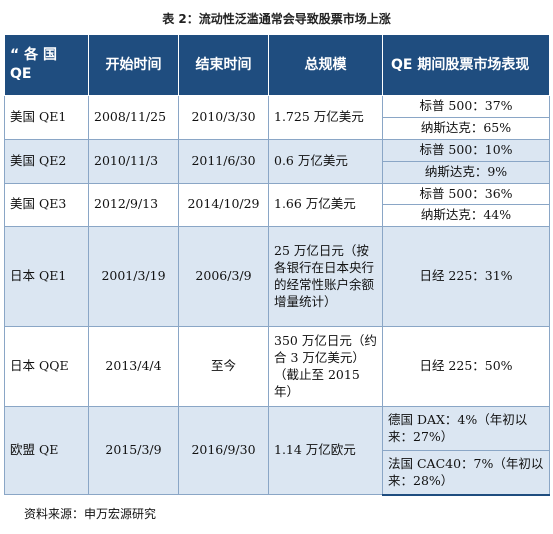 The height and width of the screenshot is (534, 553). What do you see at coordinates (466, 106) in the screenshot?
I see `row-perf: 标普 500：37%` at bounding box center [466, 106].